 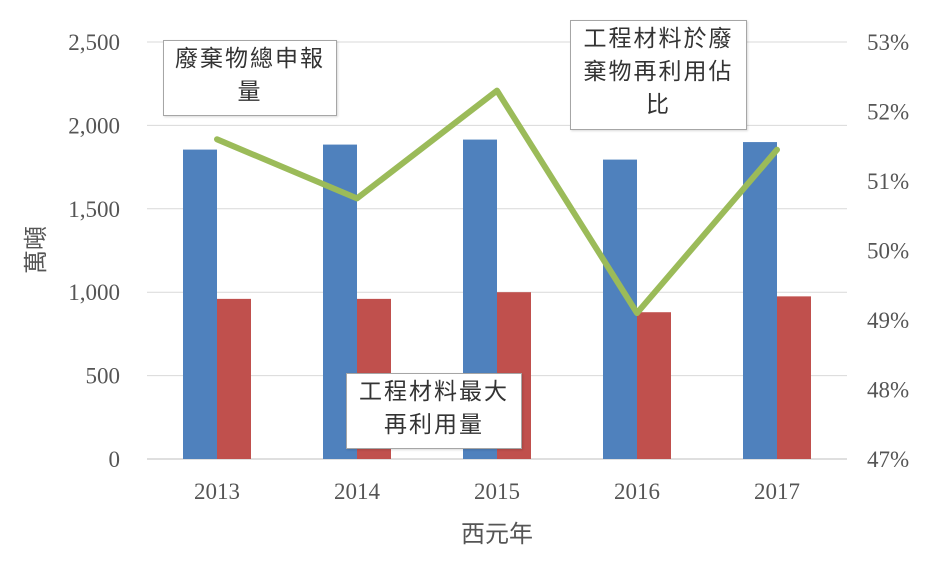 I want to click on y-tick-label: 0, so click(x=115, y=459).